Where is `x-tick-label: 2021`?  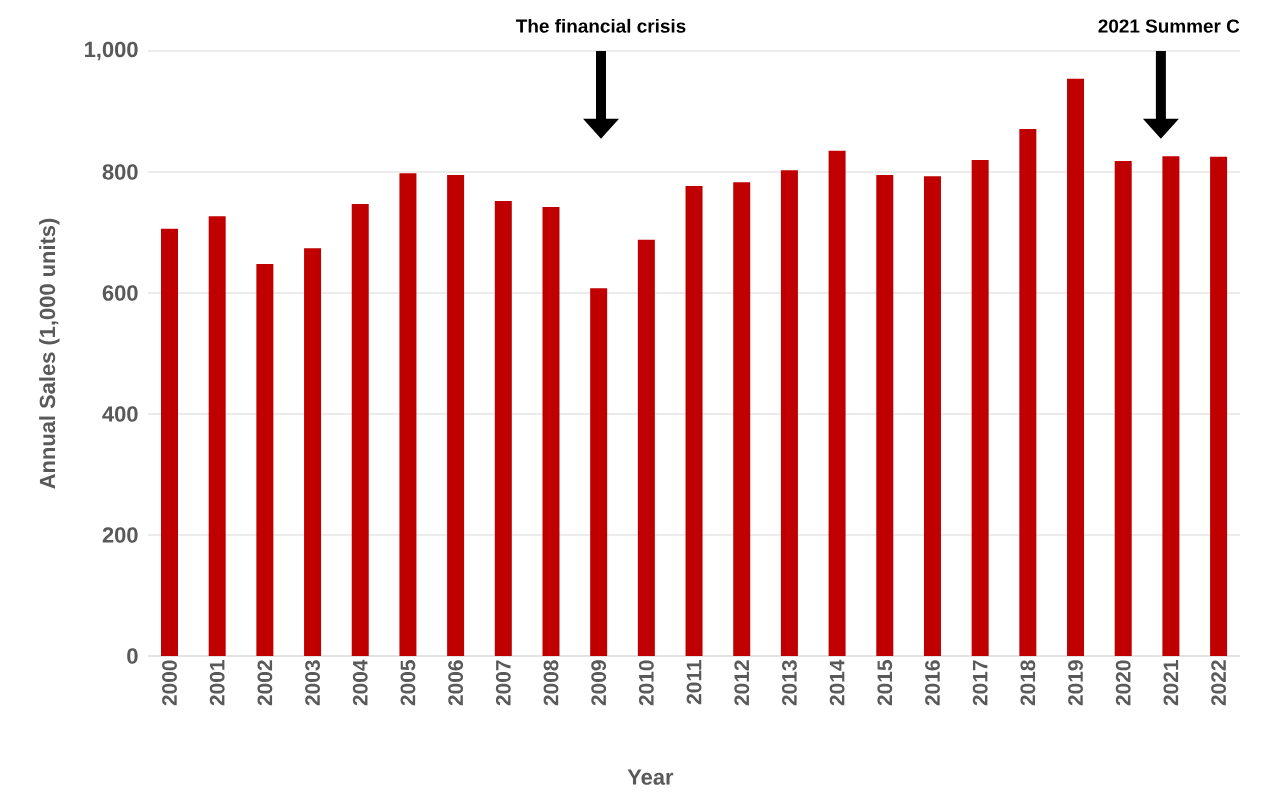 x-tick-label: 2021 is located at coordinates (1171, 683).